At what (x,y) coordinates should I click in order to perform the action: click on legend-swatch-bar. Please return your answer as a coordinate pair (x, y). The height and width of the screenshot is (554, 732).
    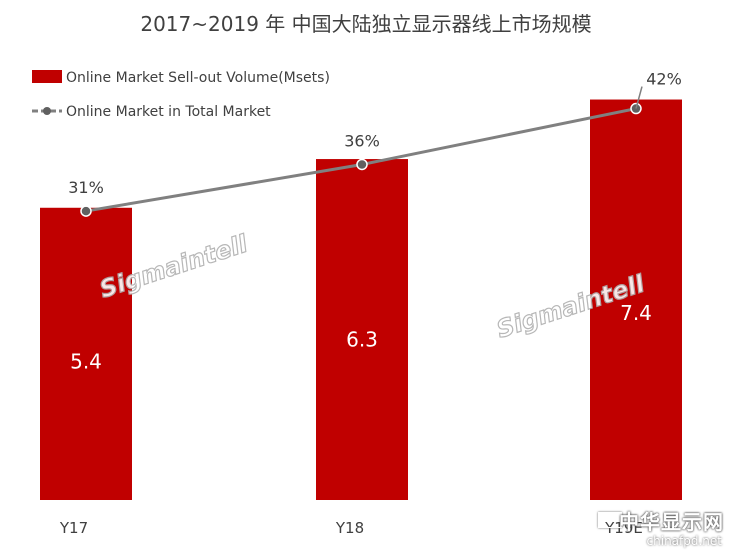
    Looking at the image, I should click on (47, 76).